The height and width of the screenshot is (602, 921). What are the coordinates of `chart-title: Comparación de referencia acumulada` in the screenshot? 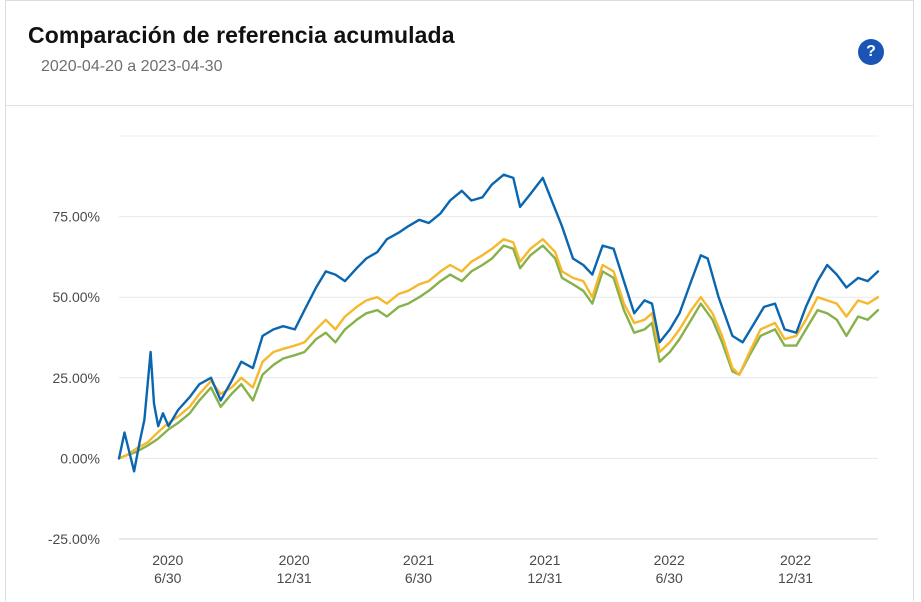 It's located at (241, 35).